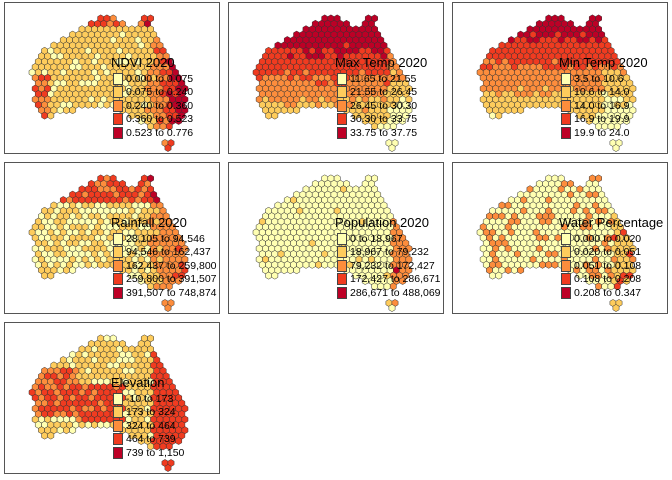 This screenshot has width=672, height=480. What do you see at coordinates (148, 426) in the screenshot?
I see `legend-entry: 324 to 464` at bounding box center [148, 426].